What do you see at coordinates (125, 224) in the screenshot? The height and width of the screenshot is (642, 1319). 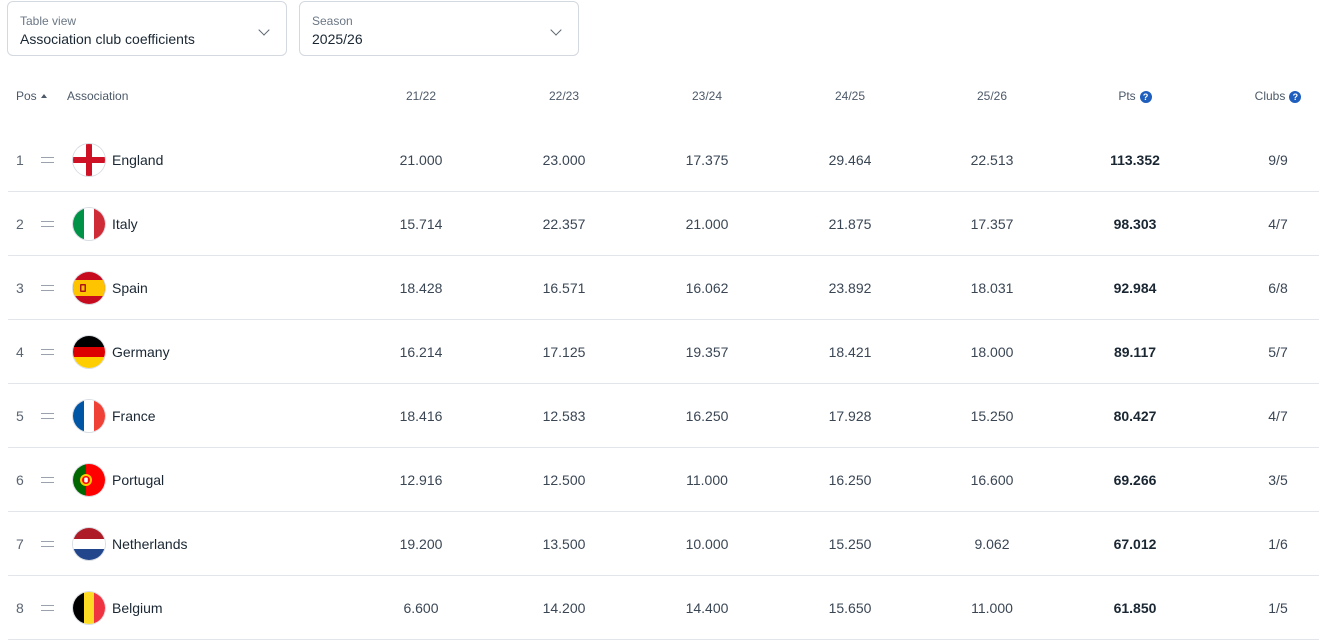 I see `association-name: Italy` at bounding box center [125, 224].